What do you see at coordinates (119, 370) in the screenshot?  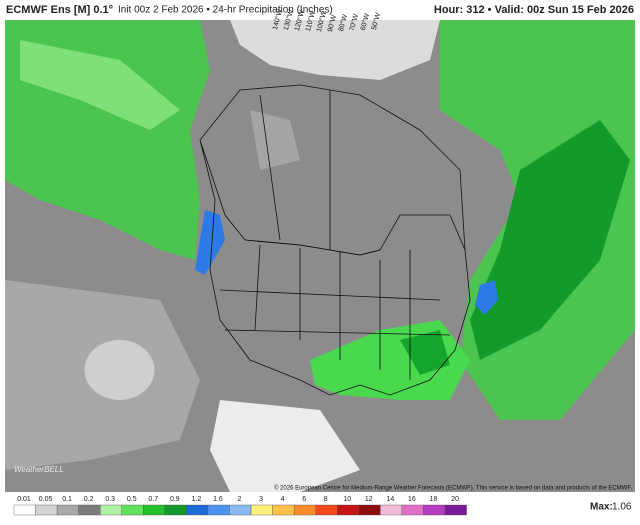 I see `storm-swirl` at bounding box center [119, 370].